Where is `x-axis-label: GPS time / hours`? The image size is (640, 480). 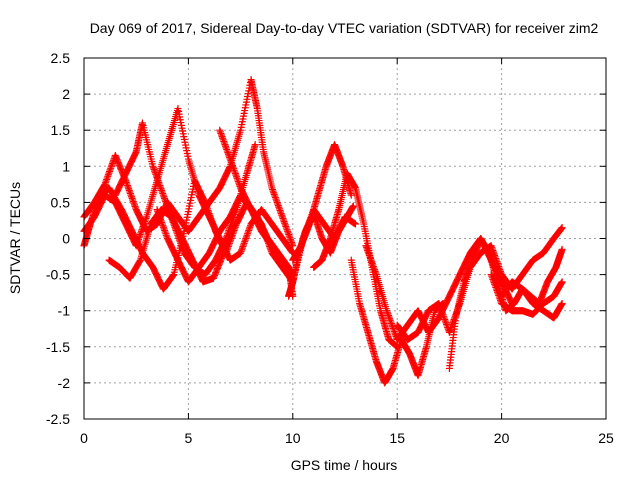 x-axis-label: GPS time / hours is located at coordinates (344, 465).